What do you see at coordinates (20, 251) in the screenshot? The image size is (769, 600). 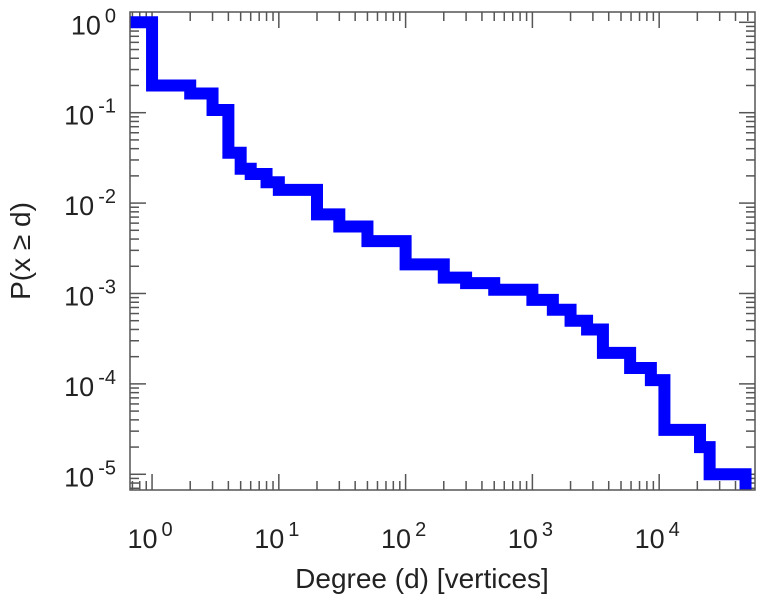 I see `y-axis-title: P(x ≥ d)` at bounding box center [20, 251].